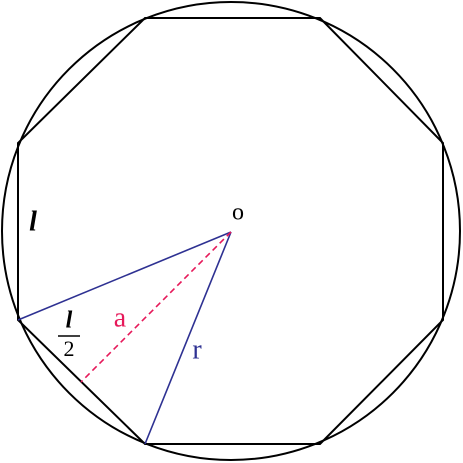 Image resolution: width=463 pixels, height=463 pixels. I want to click on apothem-line, so click(156, 307).